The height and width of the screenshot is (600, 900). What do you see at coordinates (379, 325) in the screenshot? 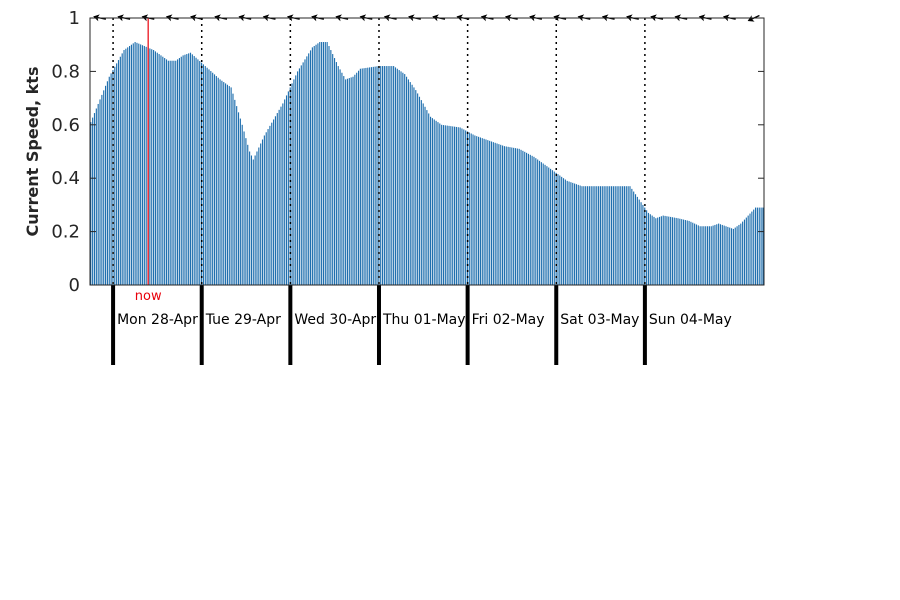
I see `day-boundary-solid-markers` at bounding box center [379, 325].